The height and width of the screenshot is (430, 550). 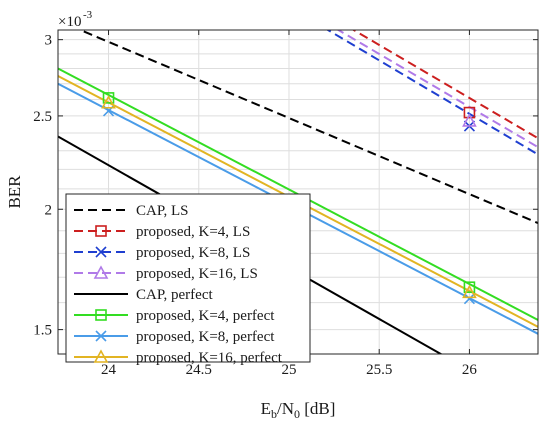 What do you see at coordinates (297, 414) in the screenshot?
I see `x-axis-label-sub-0: 0` at bounding box center [297, 414].